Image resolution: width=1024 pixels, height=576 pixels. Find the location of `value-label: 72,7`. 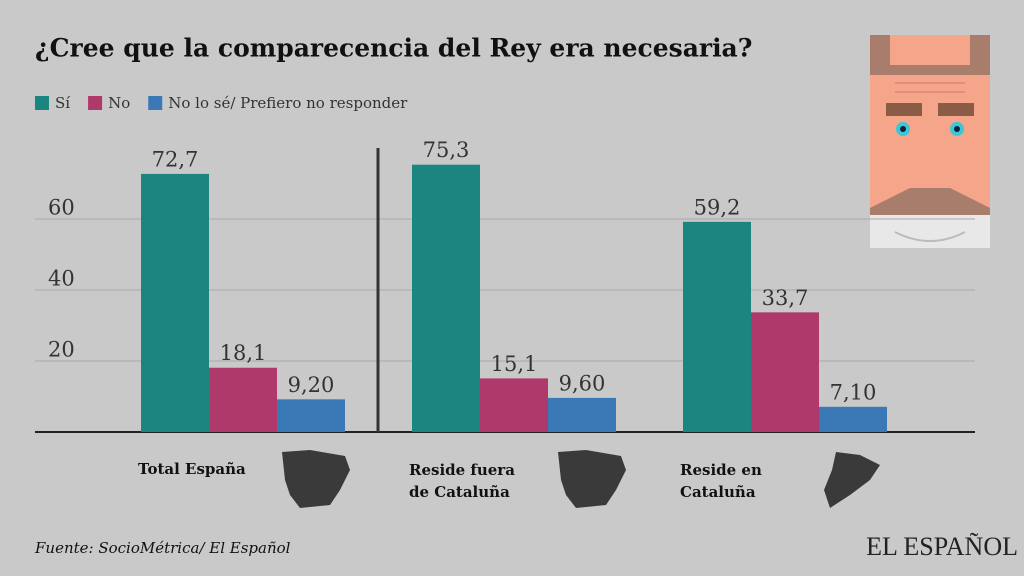

value-label: 72,7 is located at coordinates (175, 159).